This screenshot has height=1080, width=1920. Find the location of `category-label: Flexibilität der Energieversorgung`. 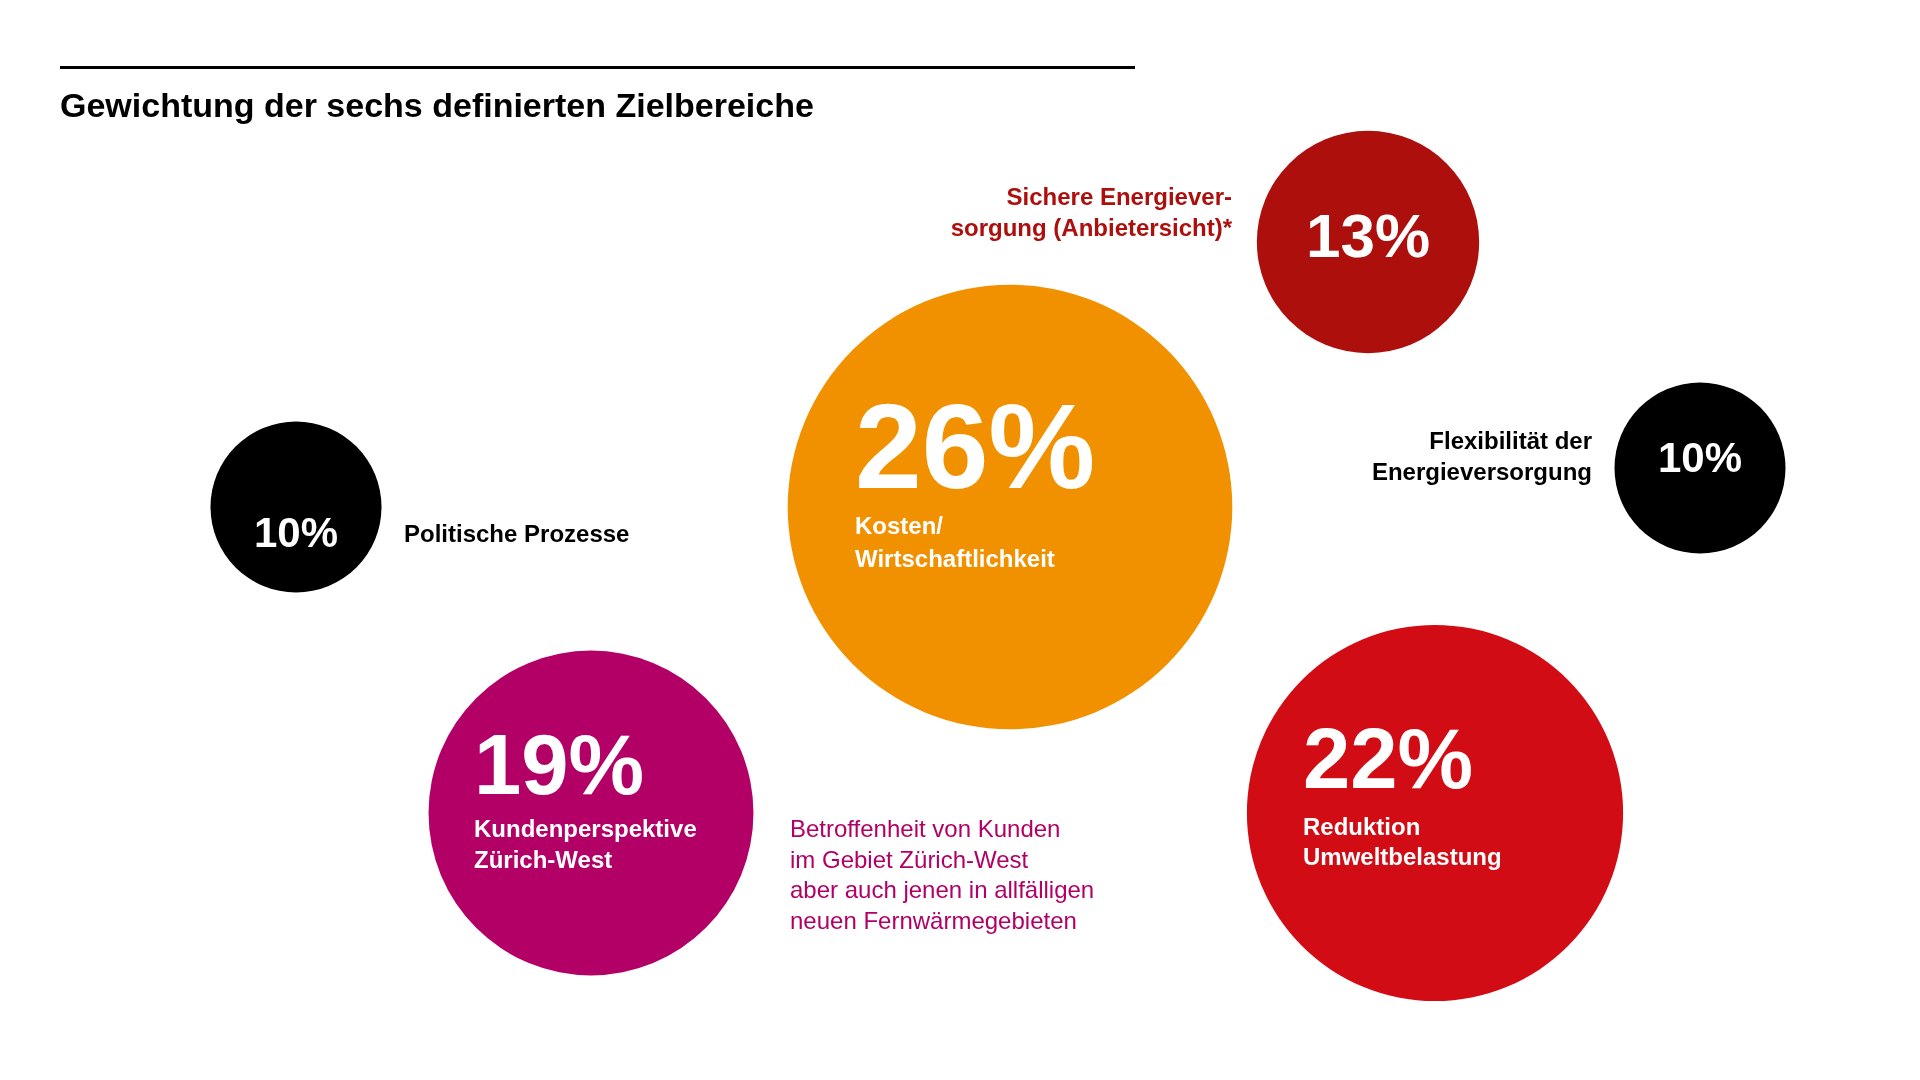

category-label: Flexibilität der Energieversorgung is located at coordinates (1481, 455).